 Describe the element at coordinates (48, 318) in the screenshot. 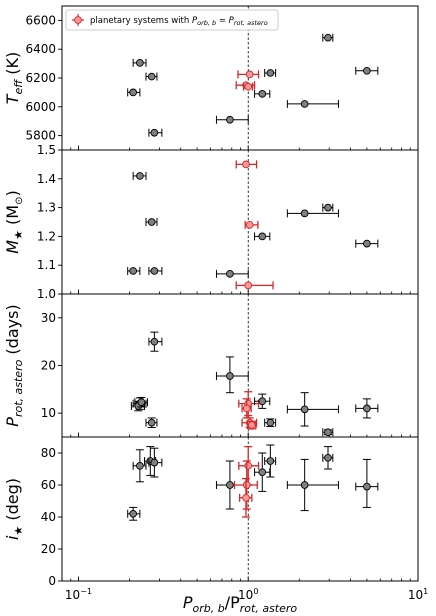

I see `y-tick-label: 30` at that location.